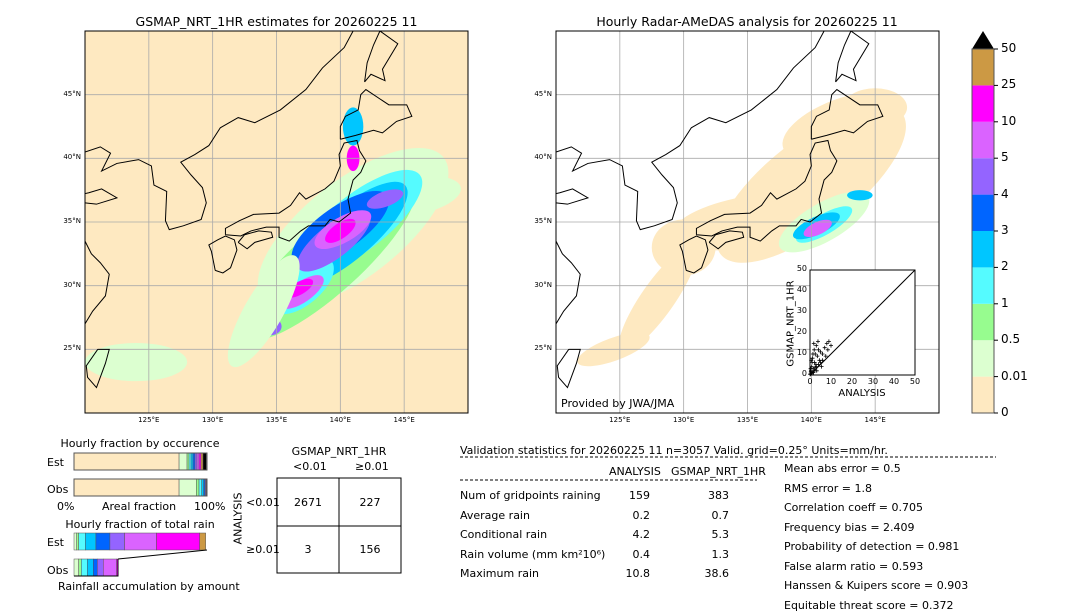  What do you see at coordinates (801, 352) in the screenshot?
I see `scatter-y-tick: 10` at bounding box center [801, 352].